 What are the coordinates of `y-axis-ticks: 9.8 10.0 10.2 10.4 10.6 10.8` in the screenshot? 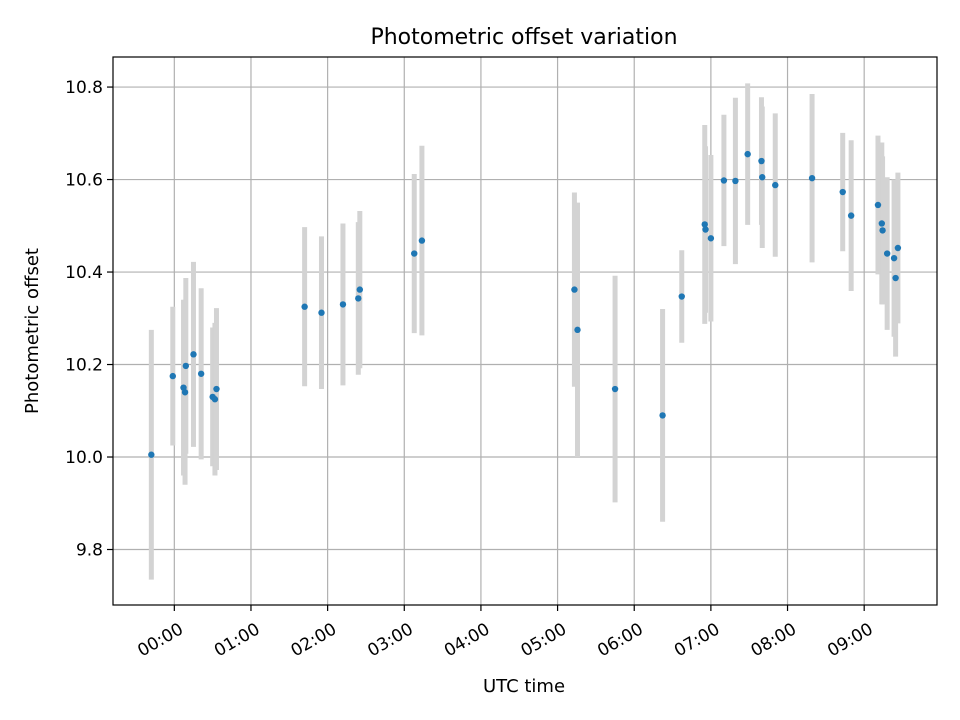 It's located at (89, 319).